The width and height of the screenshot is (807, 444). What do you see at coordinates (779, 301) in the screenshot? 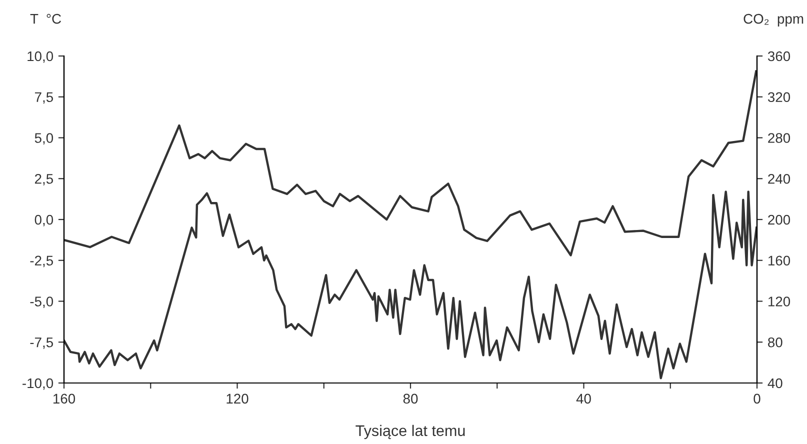
I see `y2-tick-label: 120` at bounding box center [779, 301].